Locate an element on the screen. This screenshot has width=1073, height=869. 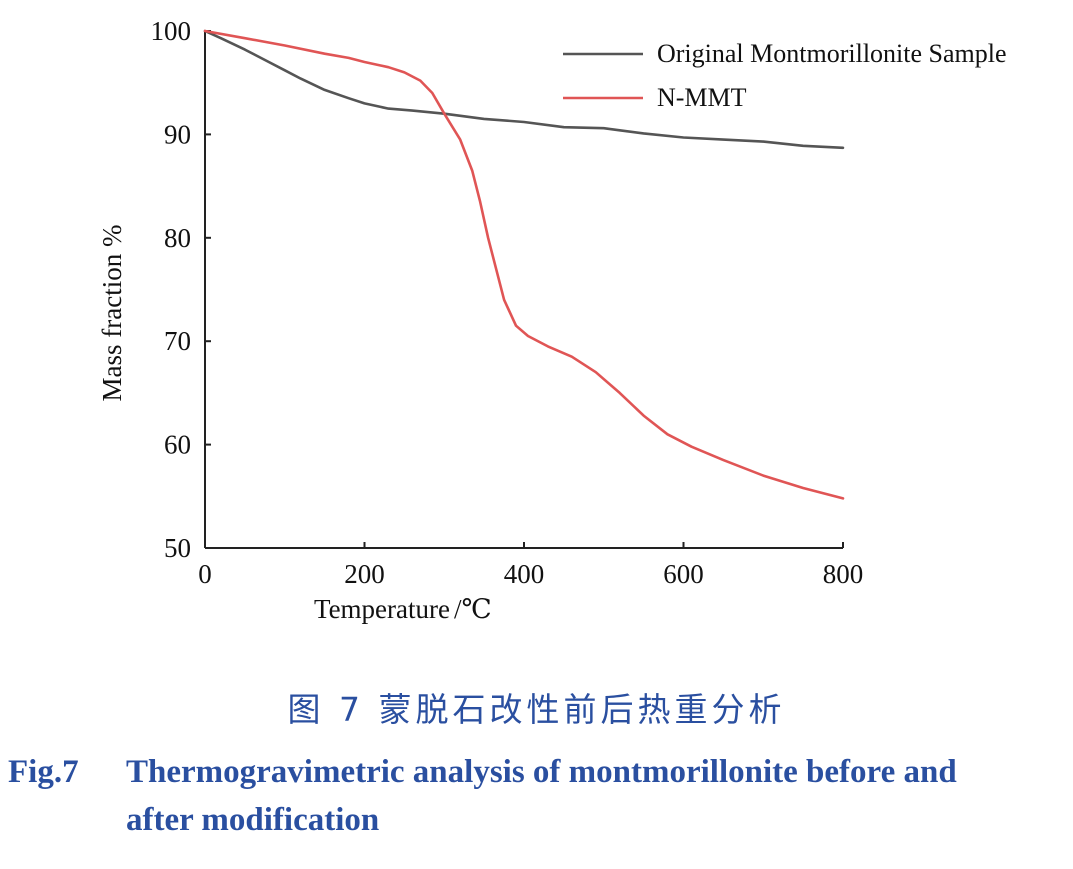
chart-legend: Original Montmorillonite Sample N-MMT is located at coordinates (785, 75).